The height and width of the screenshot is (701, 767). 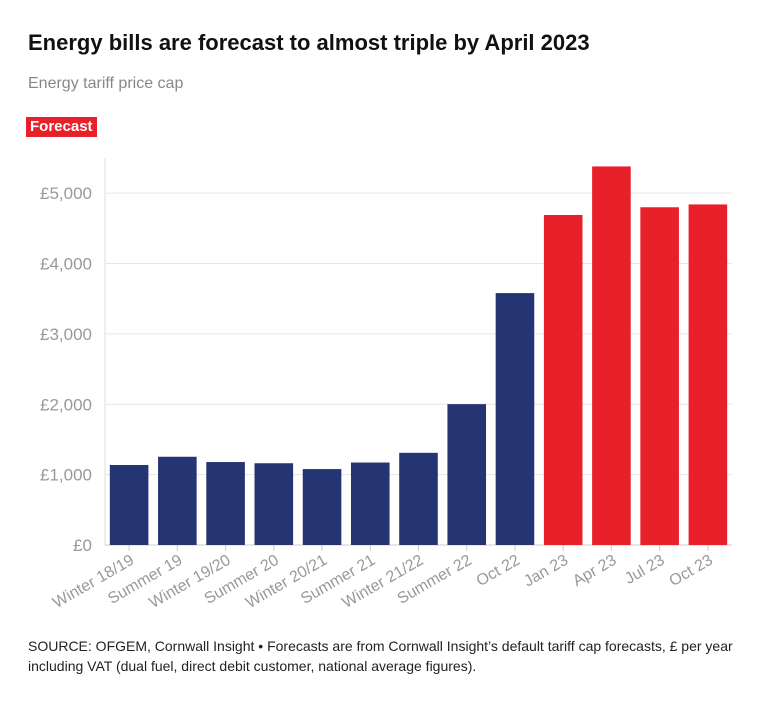 What do you see at coordinates (645, 570) in the screenshot?
I see `x-tick-label: Jul 23` at bounding box center [645, 570].